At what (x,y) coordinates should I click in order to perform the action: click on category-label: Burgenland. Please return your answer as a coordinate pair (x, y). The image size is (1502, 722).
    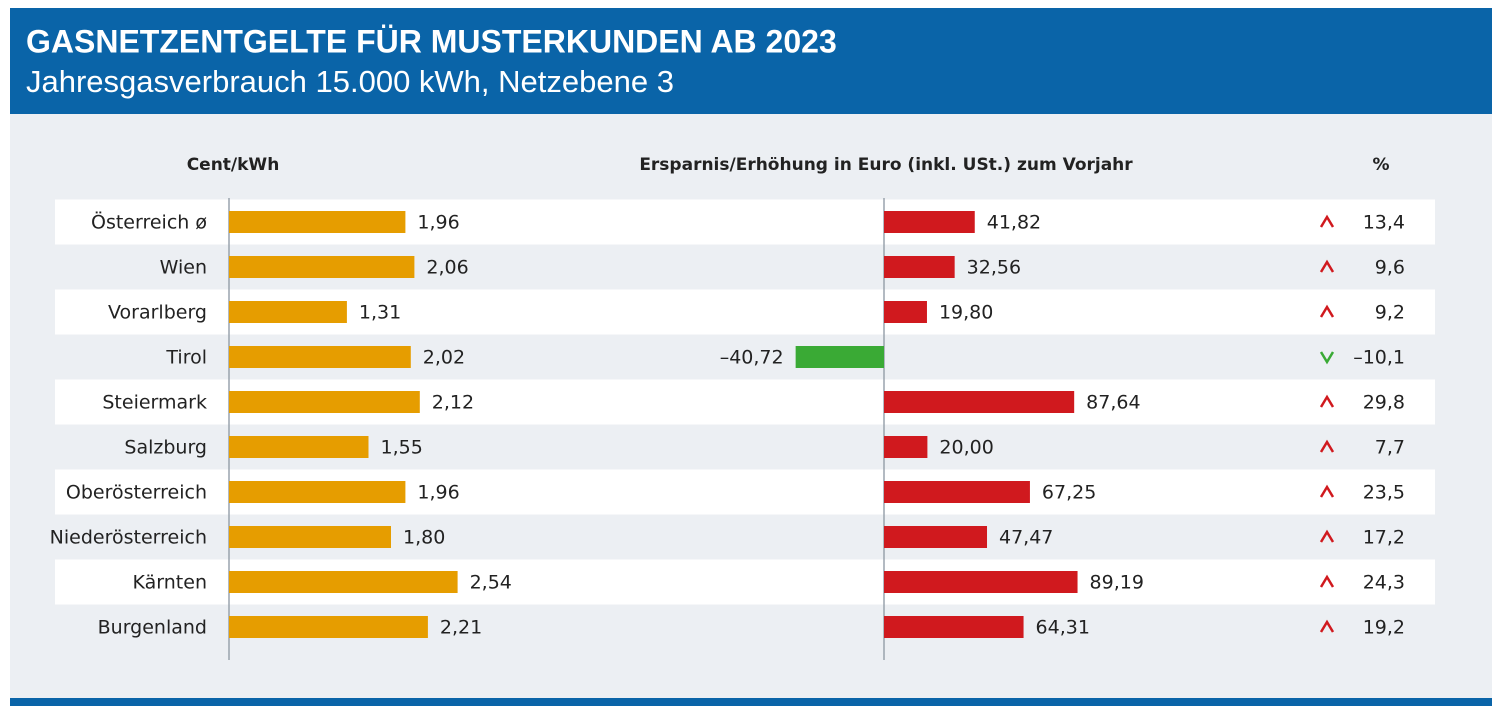
    Looking at the image, I should click on (152, 628).